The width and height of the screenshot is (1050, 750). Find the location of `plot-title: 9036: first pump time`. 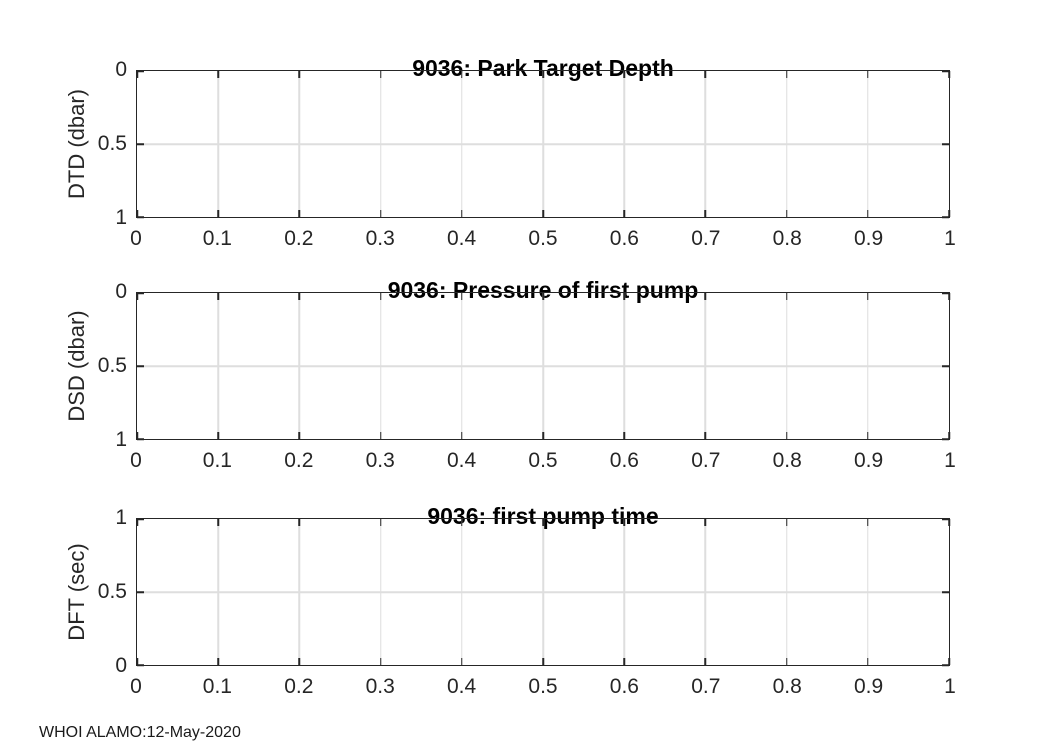

plot-title: 9036: first pump time is located at coordinates (543, 516).